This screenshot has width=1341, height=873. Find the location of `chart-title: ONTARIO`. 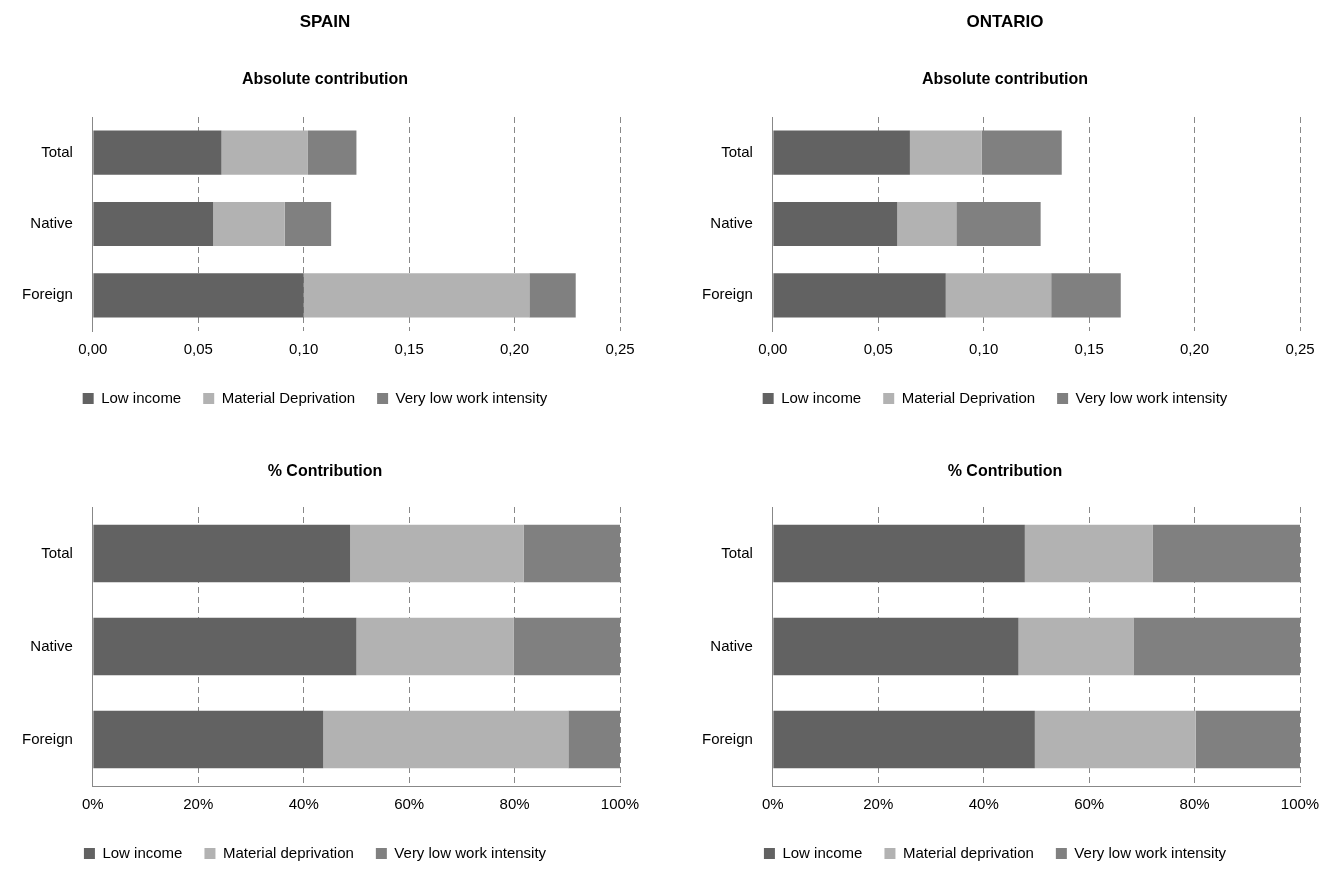

chart-title: ONTARIO is located at coordinates (1005, 22).